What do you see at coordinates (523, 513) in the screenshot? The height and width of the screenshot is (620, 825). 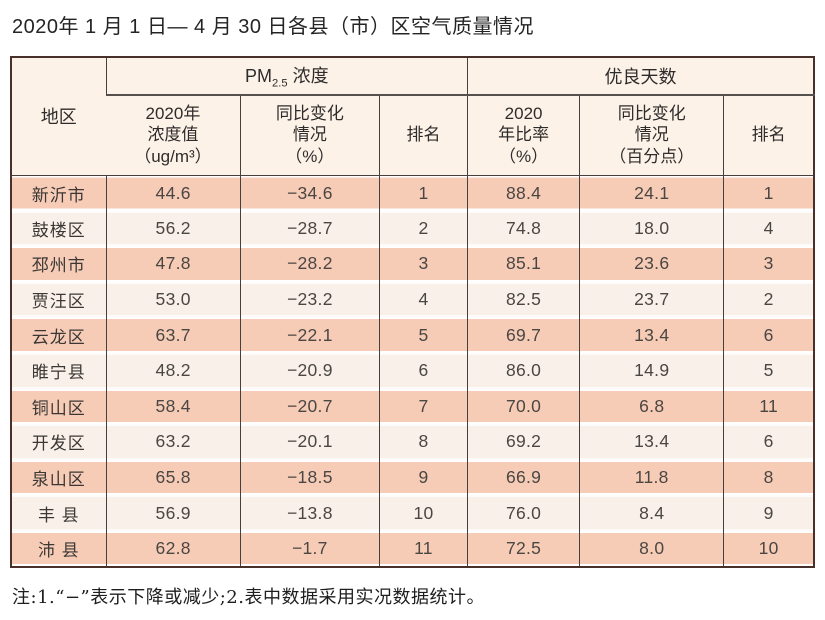 I see `ratio-cell: 76.0` at bounding box center [523, 513].